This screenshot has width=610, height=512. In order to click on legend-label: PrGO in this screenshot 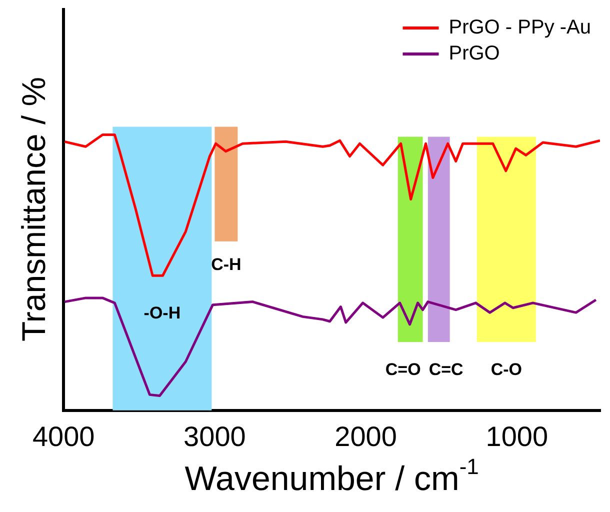, I will do `click(474, 53)`.